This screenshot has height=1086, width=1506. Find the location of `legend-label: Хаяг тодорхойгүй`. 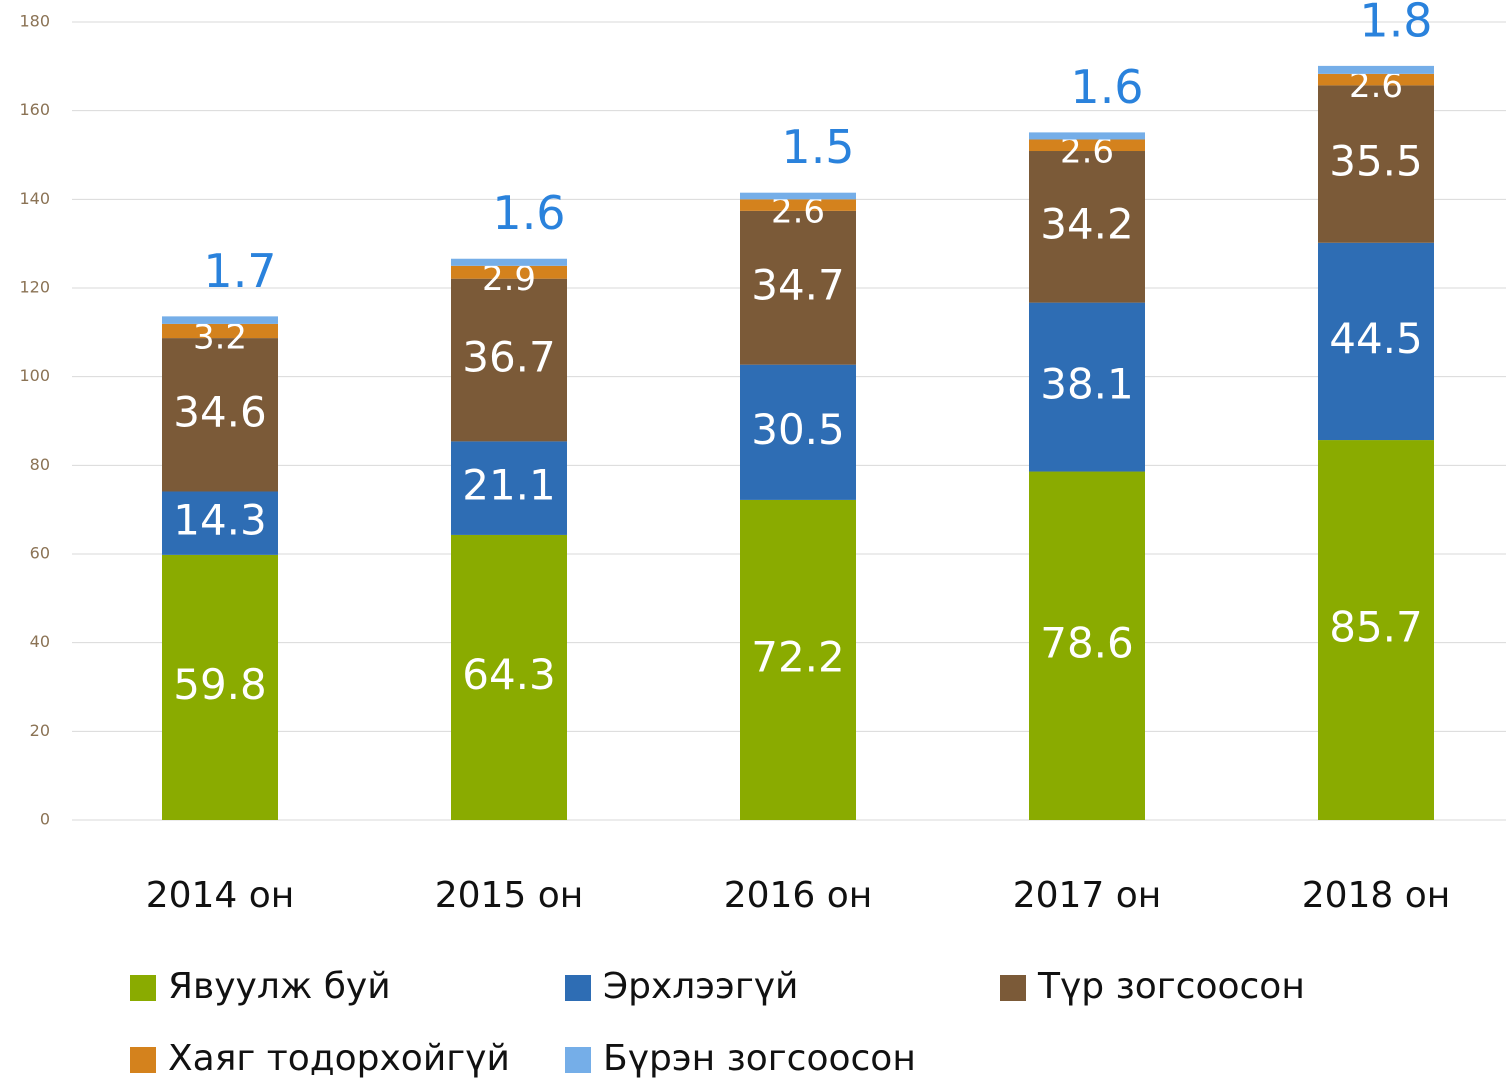

legend-label: Хаяг тодорхойгүй is located at coordinates (339, 1058).